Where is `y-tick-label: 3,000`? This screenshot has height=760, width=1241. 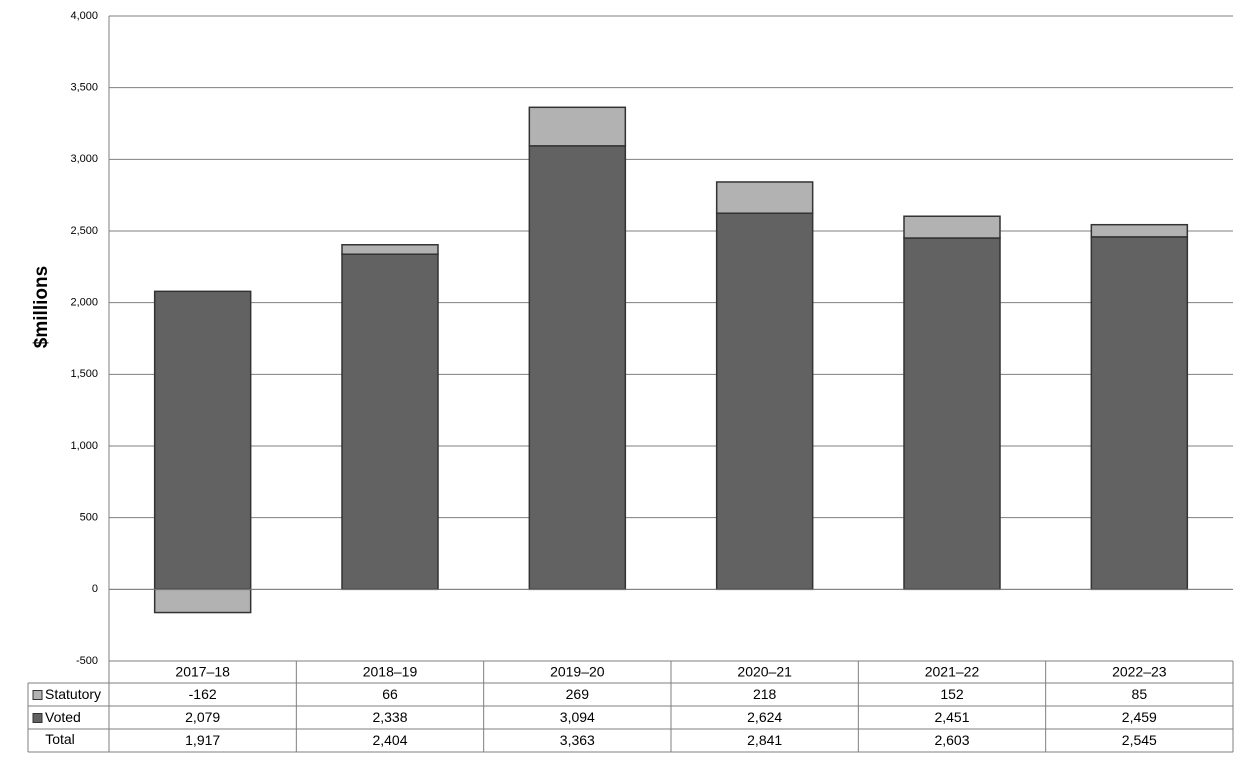 y-tick-label: 3,000 is located at coordinates (84, 159).